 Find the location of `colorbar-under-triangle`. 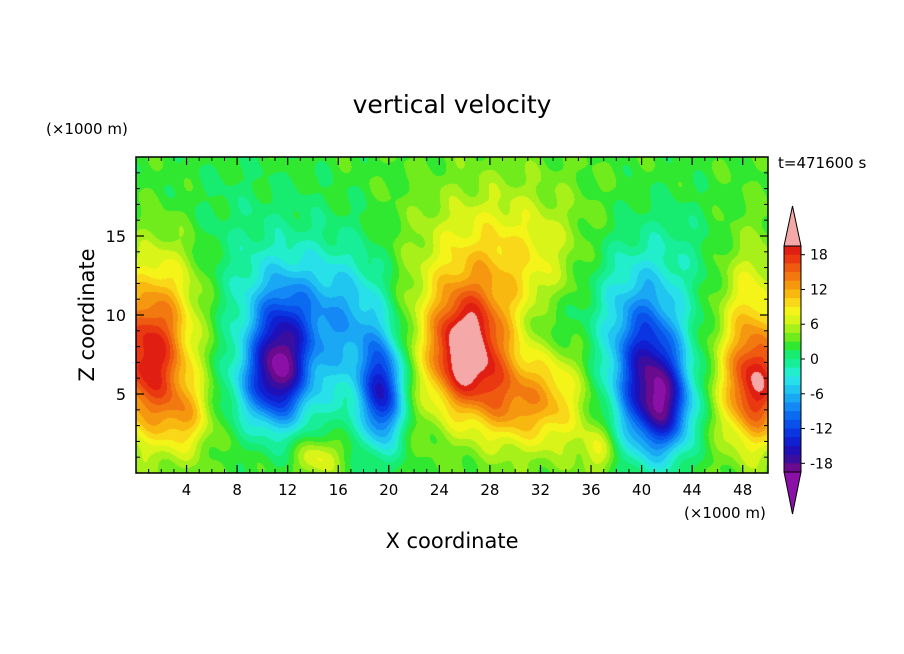

colorbar-under-triangle is located at coordinates (792, 493).